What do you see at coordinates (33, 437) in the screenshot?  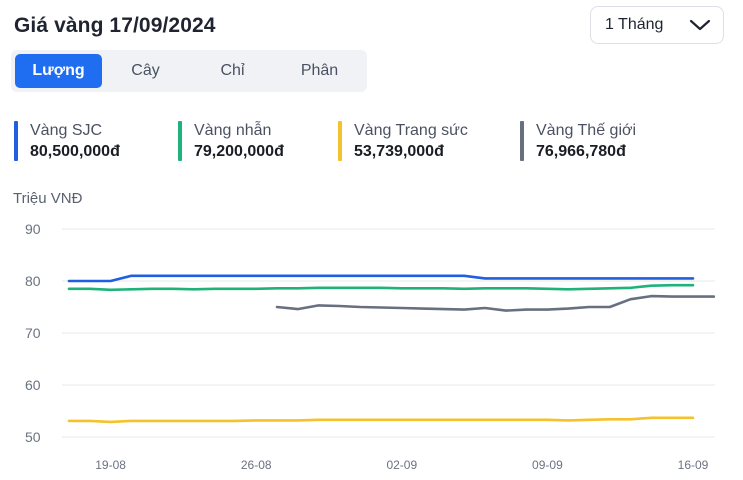 I see `y-tick-label: 50` at bounding box center [33, 437].